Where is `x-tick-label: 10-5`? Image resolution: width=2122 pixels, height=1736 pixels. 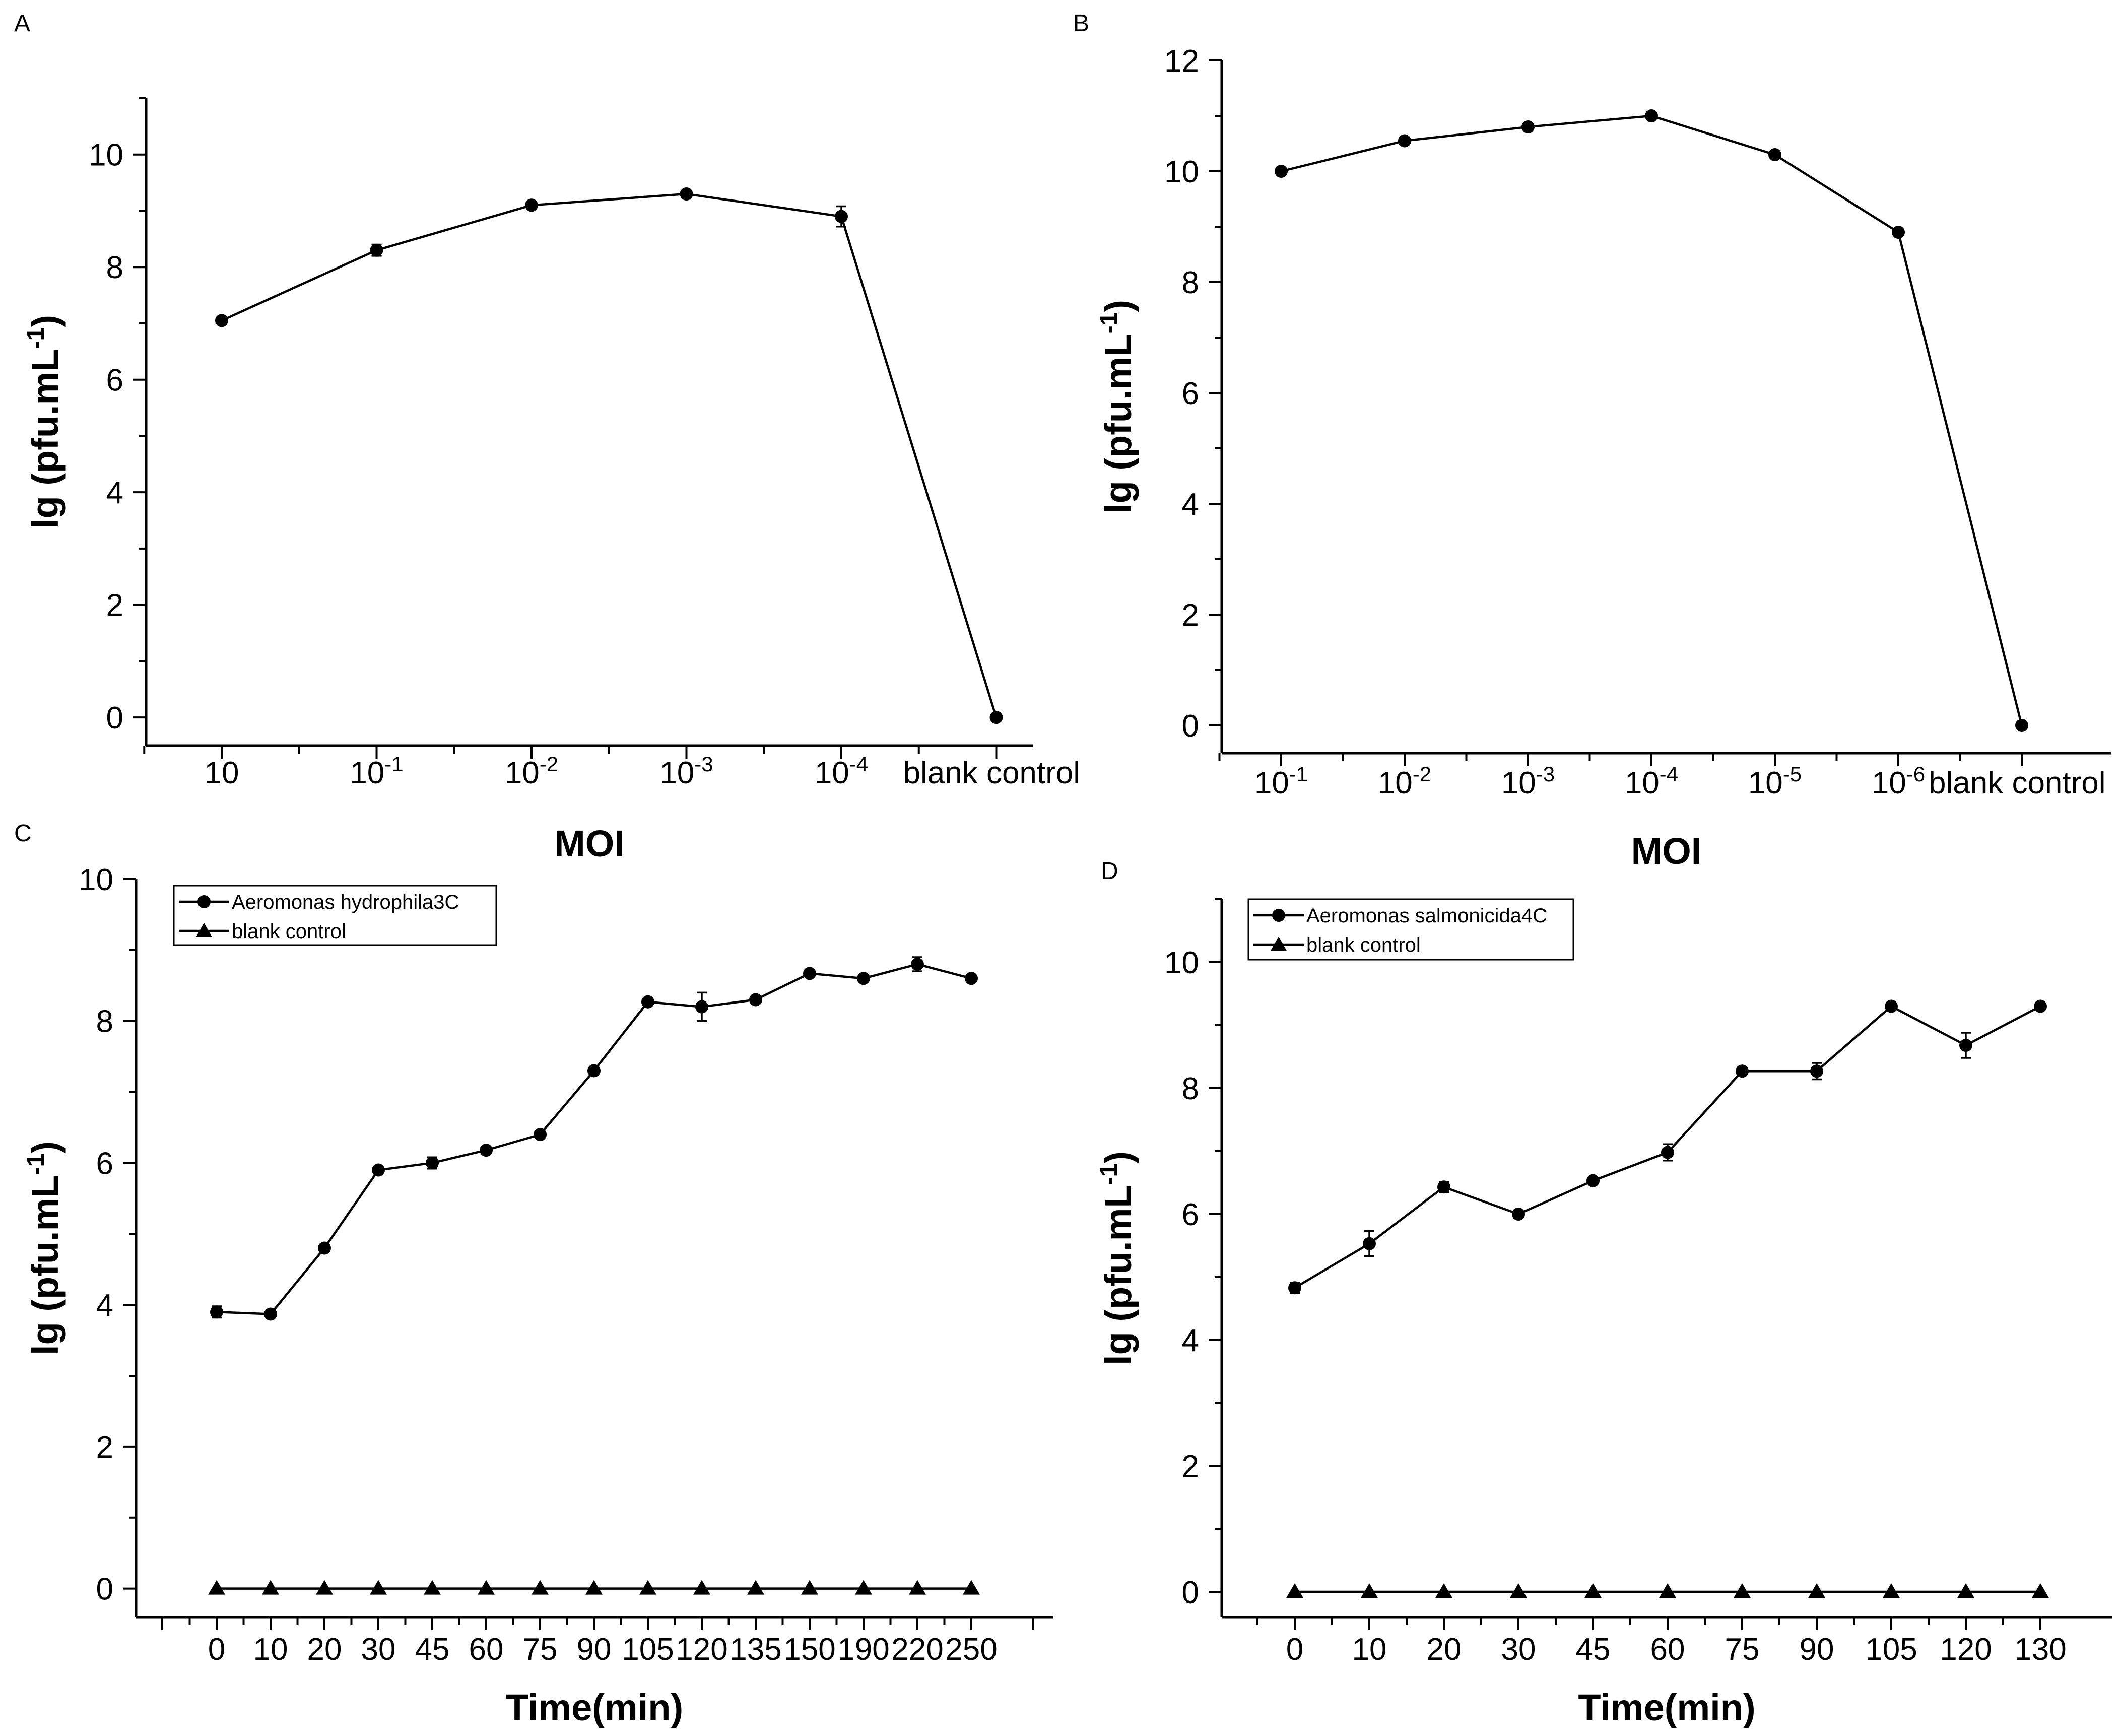 x-tick-label: 10-5 is located at coordinates (1775, 781).